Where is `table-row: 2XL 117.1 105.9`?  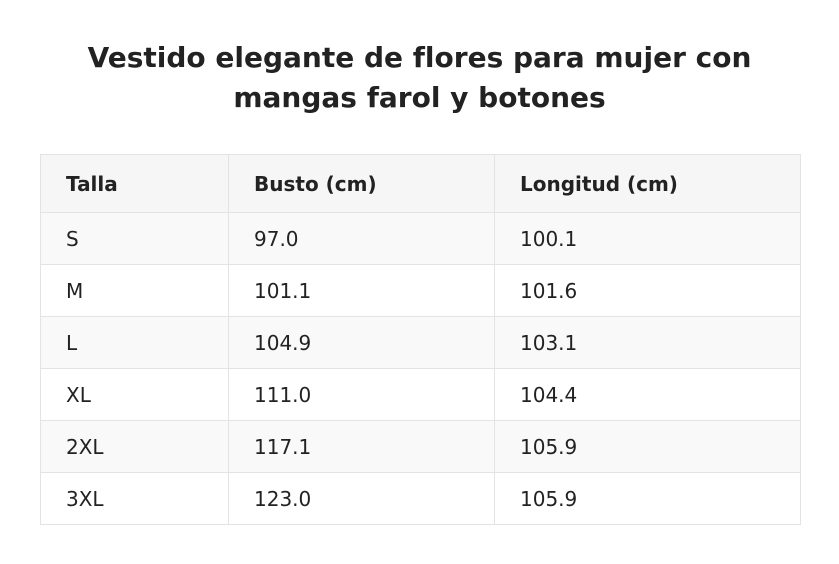
table-row: 2XL 117.1 105.9 is located at coordinates (420, 446).